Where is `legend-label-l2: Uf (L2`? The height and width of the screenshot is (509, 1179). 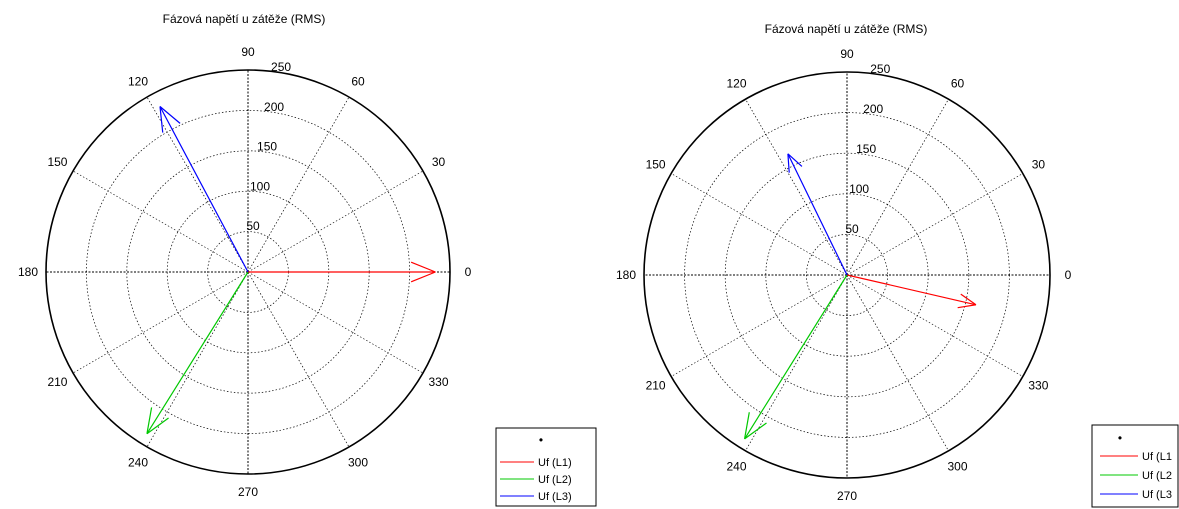
legend-label-l2: Uf (L2 is located at coordinates (1157, 476).